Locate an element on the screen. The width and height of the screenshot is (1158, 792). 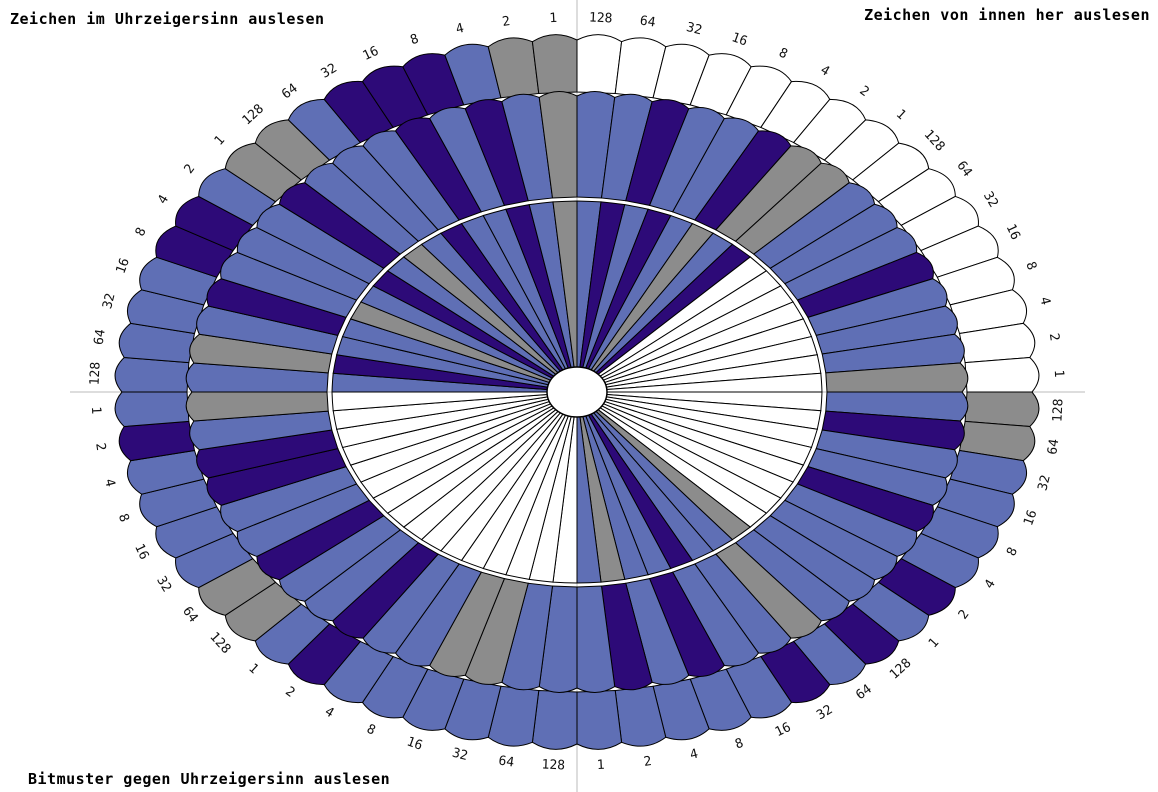
instruction-read-bits-counterclockwise: Bitmuster gegen Uhrzeigersinn auslesen is located at coordinates (209, 779).